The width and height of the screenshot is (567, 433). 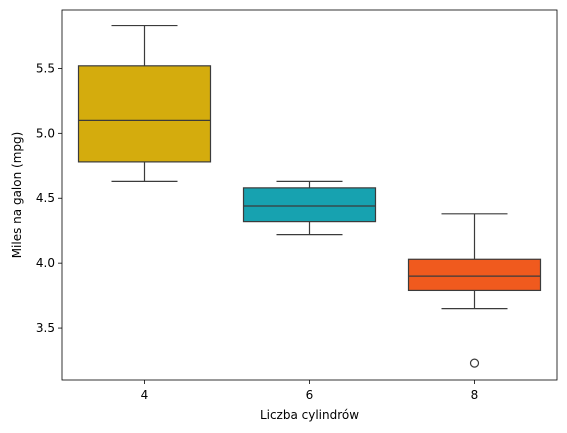 I want to click on y-axis: 3.5 4.0 4.5 5.0 5.5, so click(x=49, y=198).